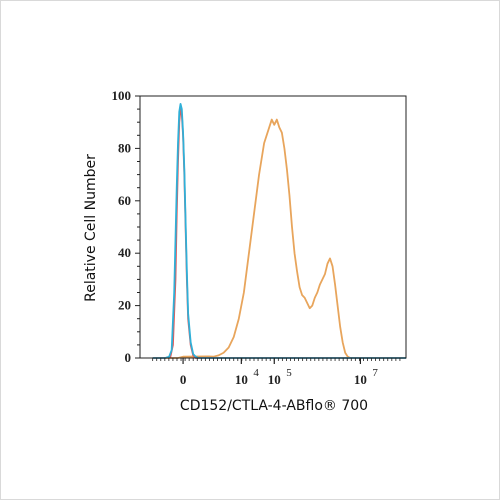 The height and width of the screenshot is (500, 500). Describe the element at coordinates (91, 228) in the screenshot. I see `y-axis-label: Relative Cell Number` at that location.